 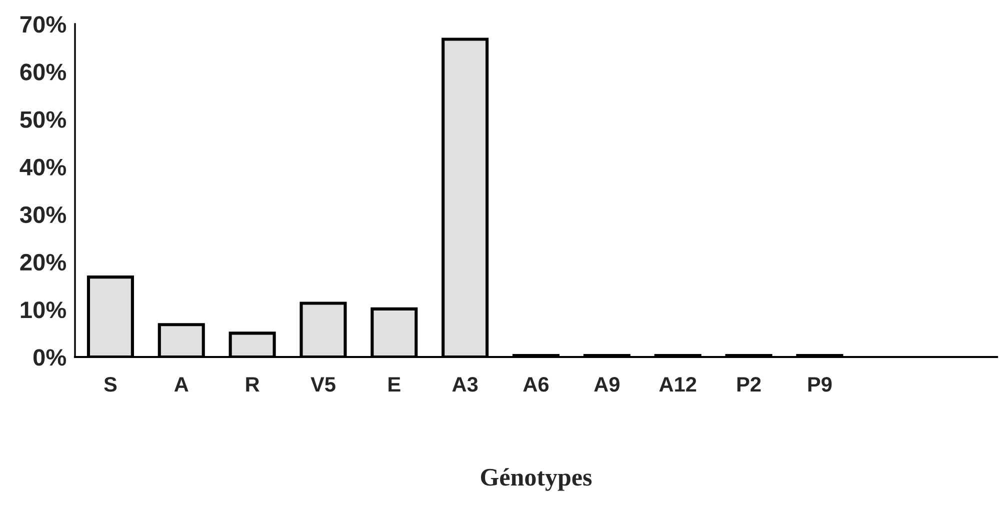 What do you see at coordinates (465, 384) in the screenshot?
I see `x-tick-label: A3` at bounding box center [465, 384].